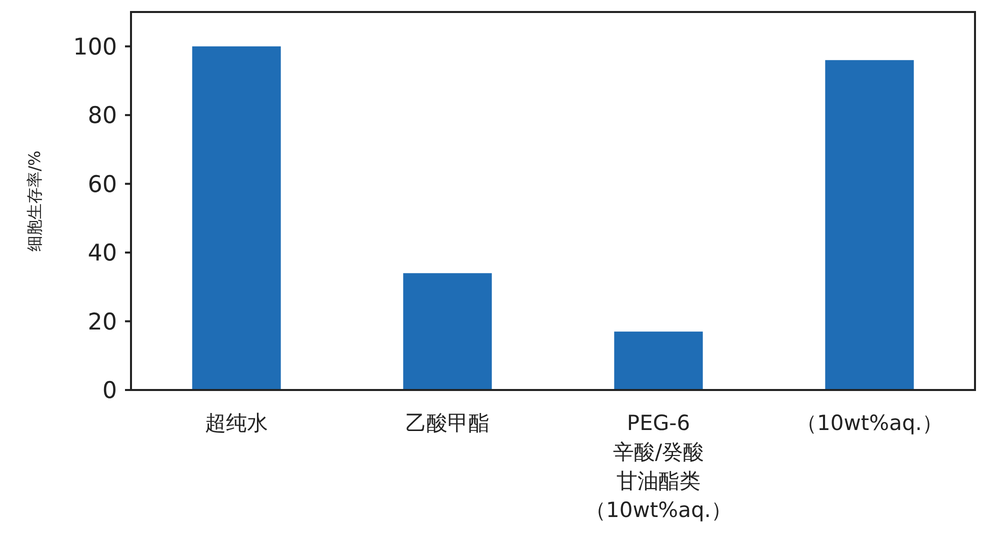  I want to click on y-tick-label: 0, so click(109, 391).